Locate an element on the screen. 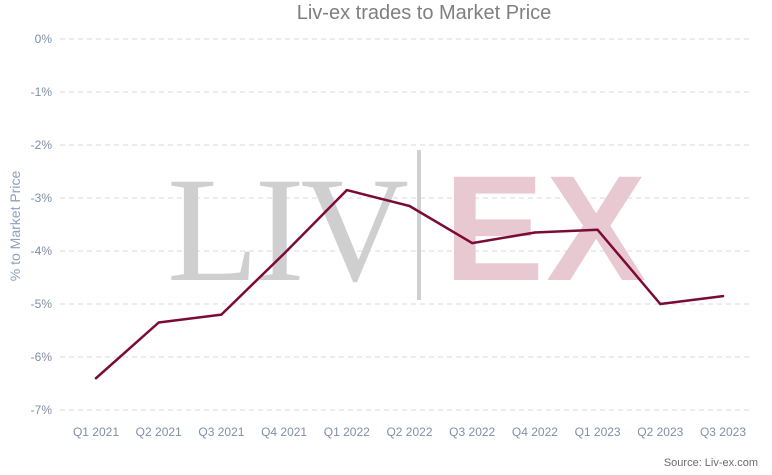 The width and height of the screenshot is (772, 475). y-tick-label: -6% is located at coordinates (42, 357).